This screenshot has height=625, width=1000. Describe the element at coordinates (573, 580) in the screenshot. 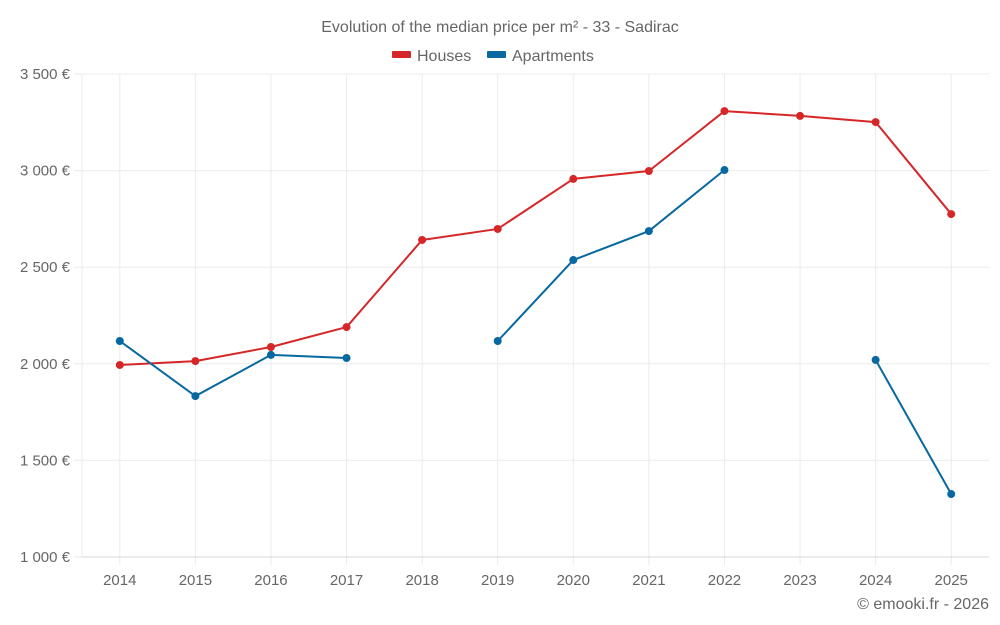

I see `x-tick-label: 2020` at that location.